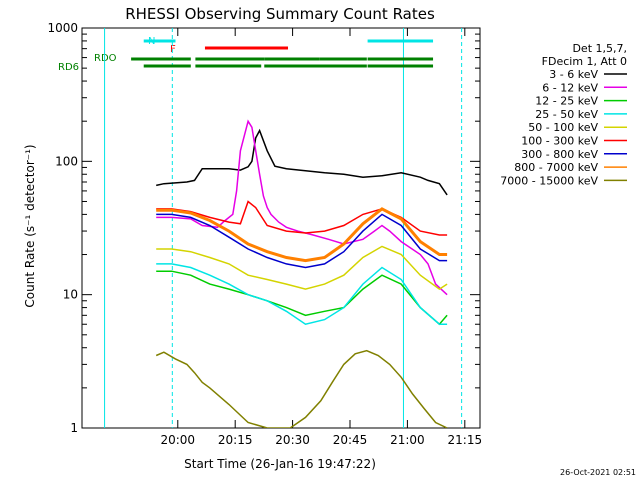 This screenshot has width=640, height=484. I want to click on y-tick-label: 10, so click(70, 295).